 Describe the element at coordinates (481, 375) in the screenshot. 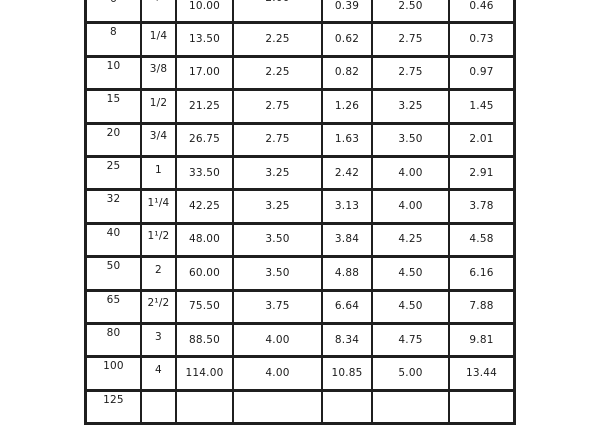

I see `table-cell: 13.44` at that location.